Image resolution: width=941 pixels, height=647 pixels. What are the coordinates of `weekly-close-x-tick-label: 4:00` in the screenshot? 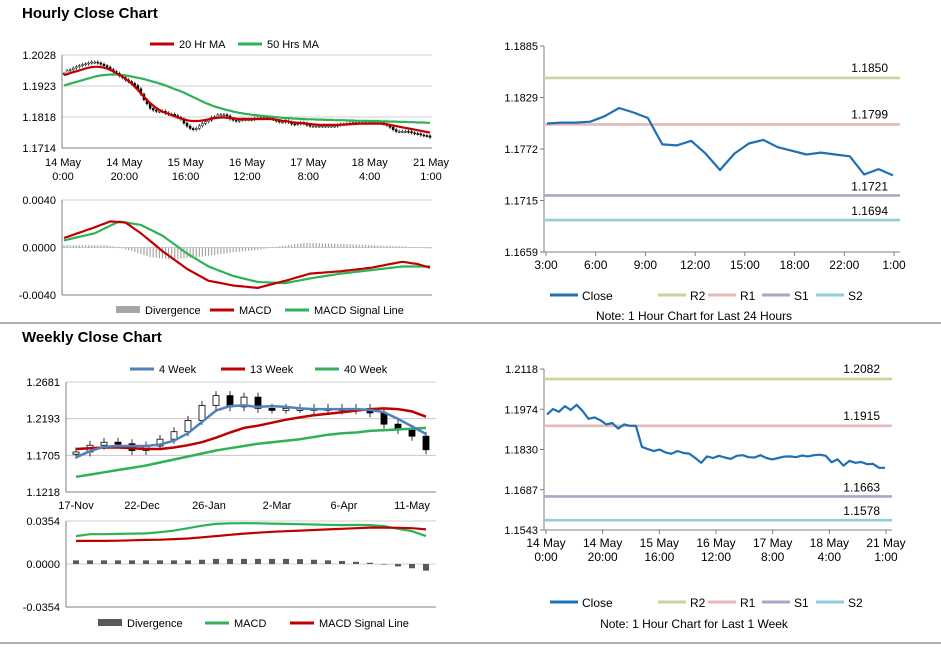 It's located at (830, 557).